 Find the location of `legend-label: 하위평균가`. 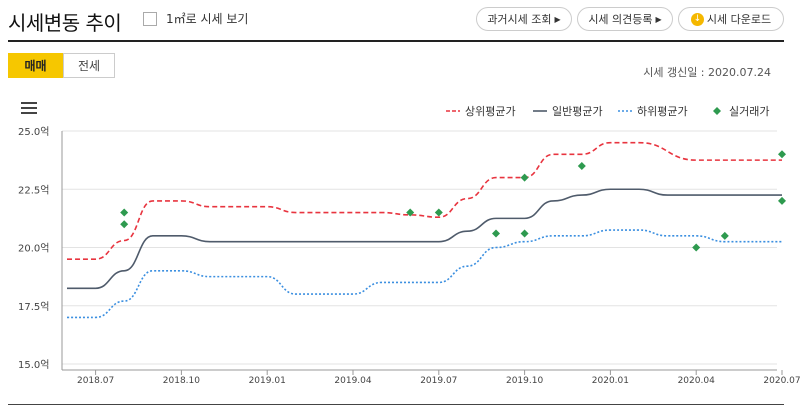

legend-label: 하위평균가 is located at coordinates (662, 111).